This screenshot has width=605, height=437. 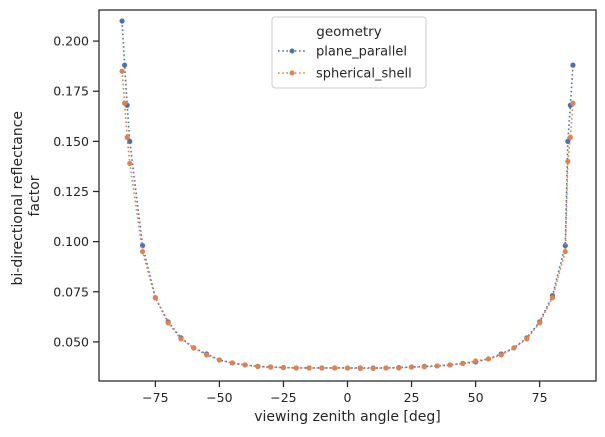 I want to click on x-axis-ticks: −75 −50 −25 0 25 50 75, so click(x=345, y=393).